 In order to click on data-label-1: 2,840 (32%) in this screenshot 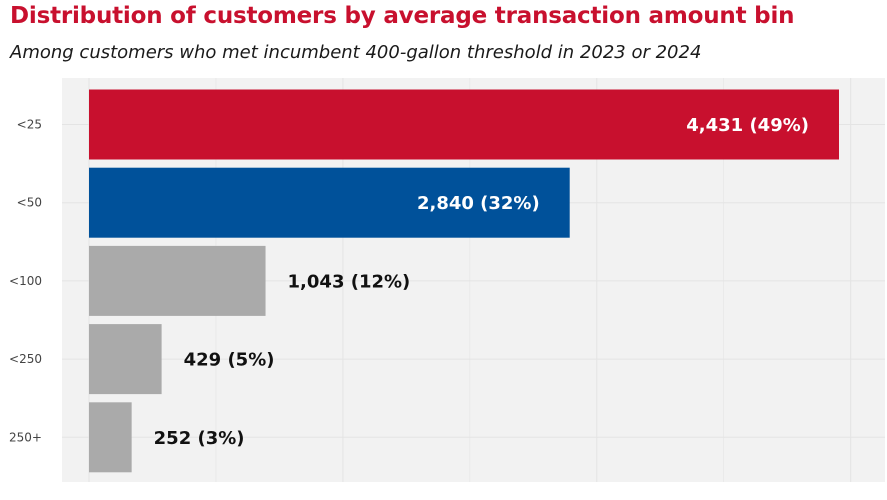, I will do `click(478, 203)`.